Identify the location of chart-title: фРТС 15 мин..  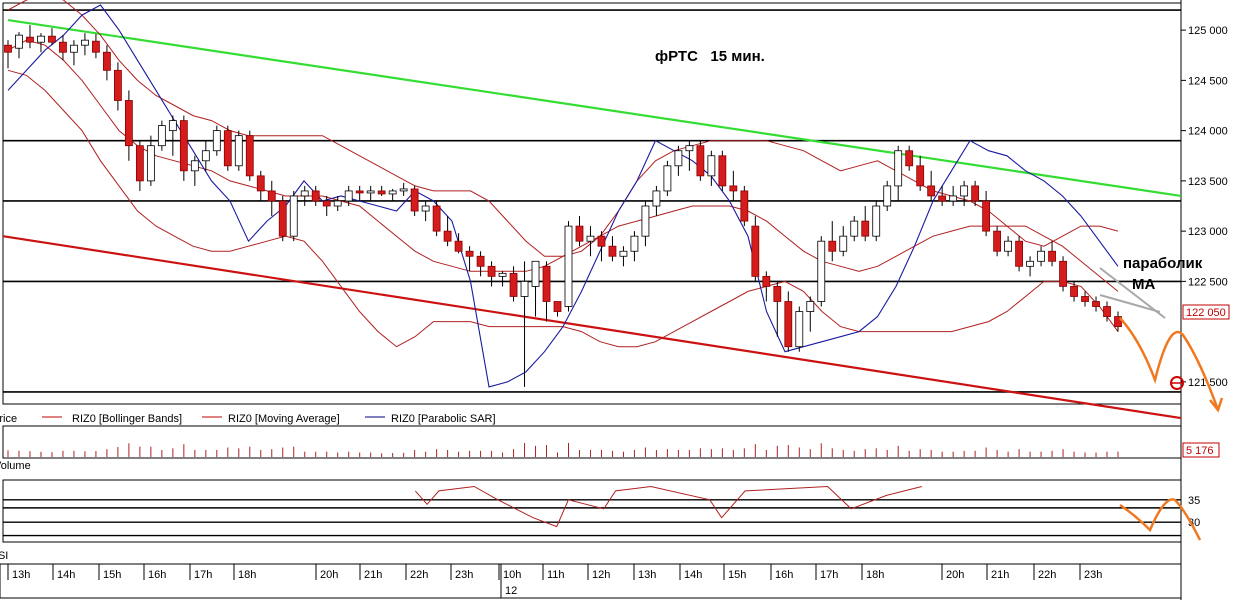
(710, 56).